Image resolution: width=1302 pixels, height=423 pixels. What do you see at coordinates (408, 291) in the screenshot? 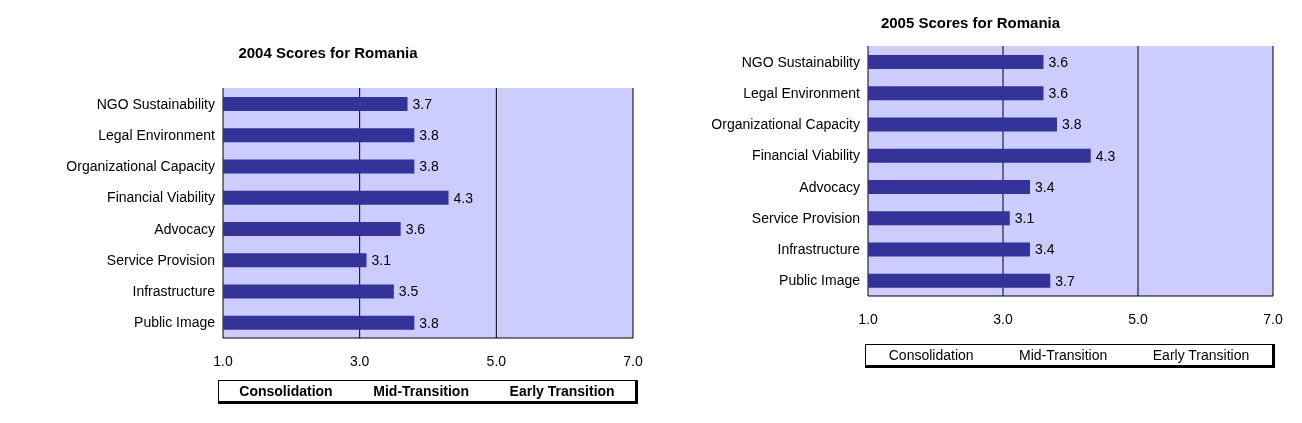
I see `data-label: 3.5` at bounding box center [408, 291].